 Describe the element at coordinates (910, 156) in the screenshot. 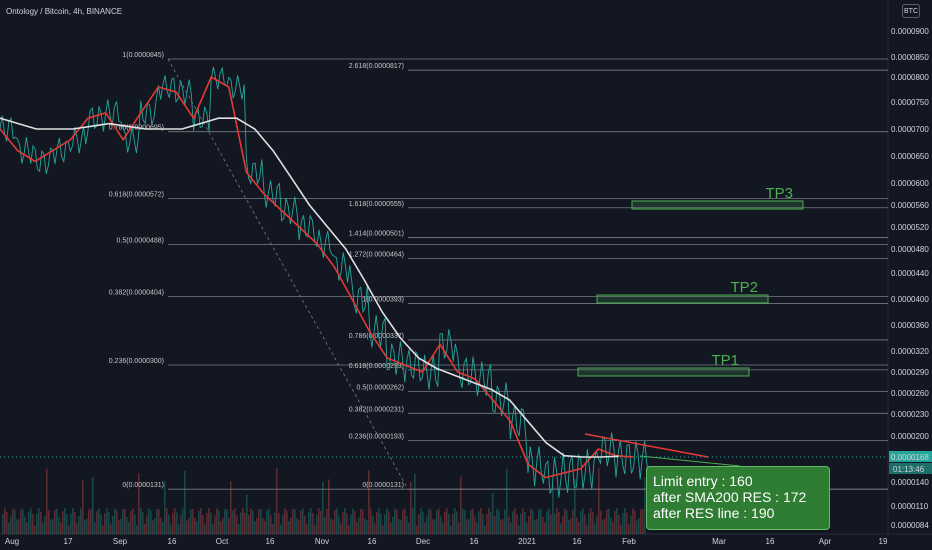

I see `price-tick-label: 0.0000650` at that location.